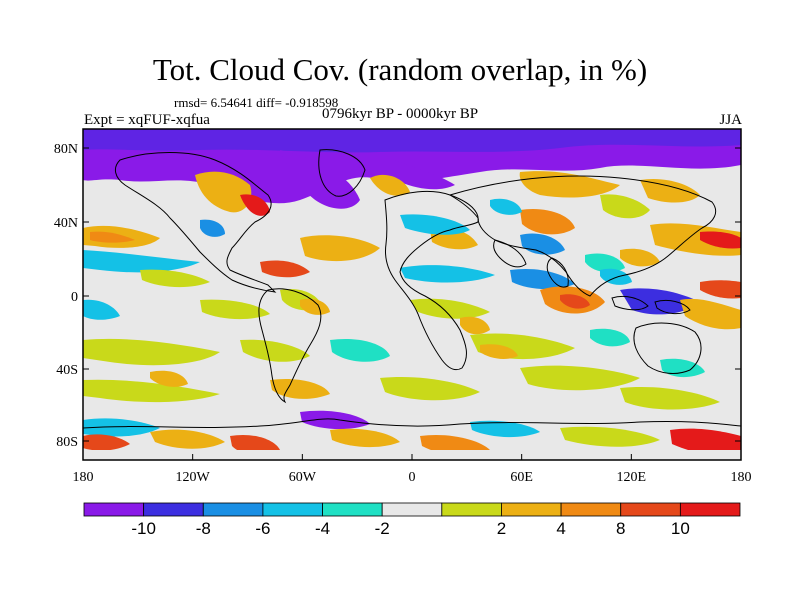 Image resolution: width=800 pixels, height=600 pixels. I want to click on colorbar-label: 10, so click(680, 528).